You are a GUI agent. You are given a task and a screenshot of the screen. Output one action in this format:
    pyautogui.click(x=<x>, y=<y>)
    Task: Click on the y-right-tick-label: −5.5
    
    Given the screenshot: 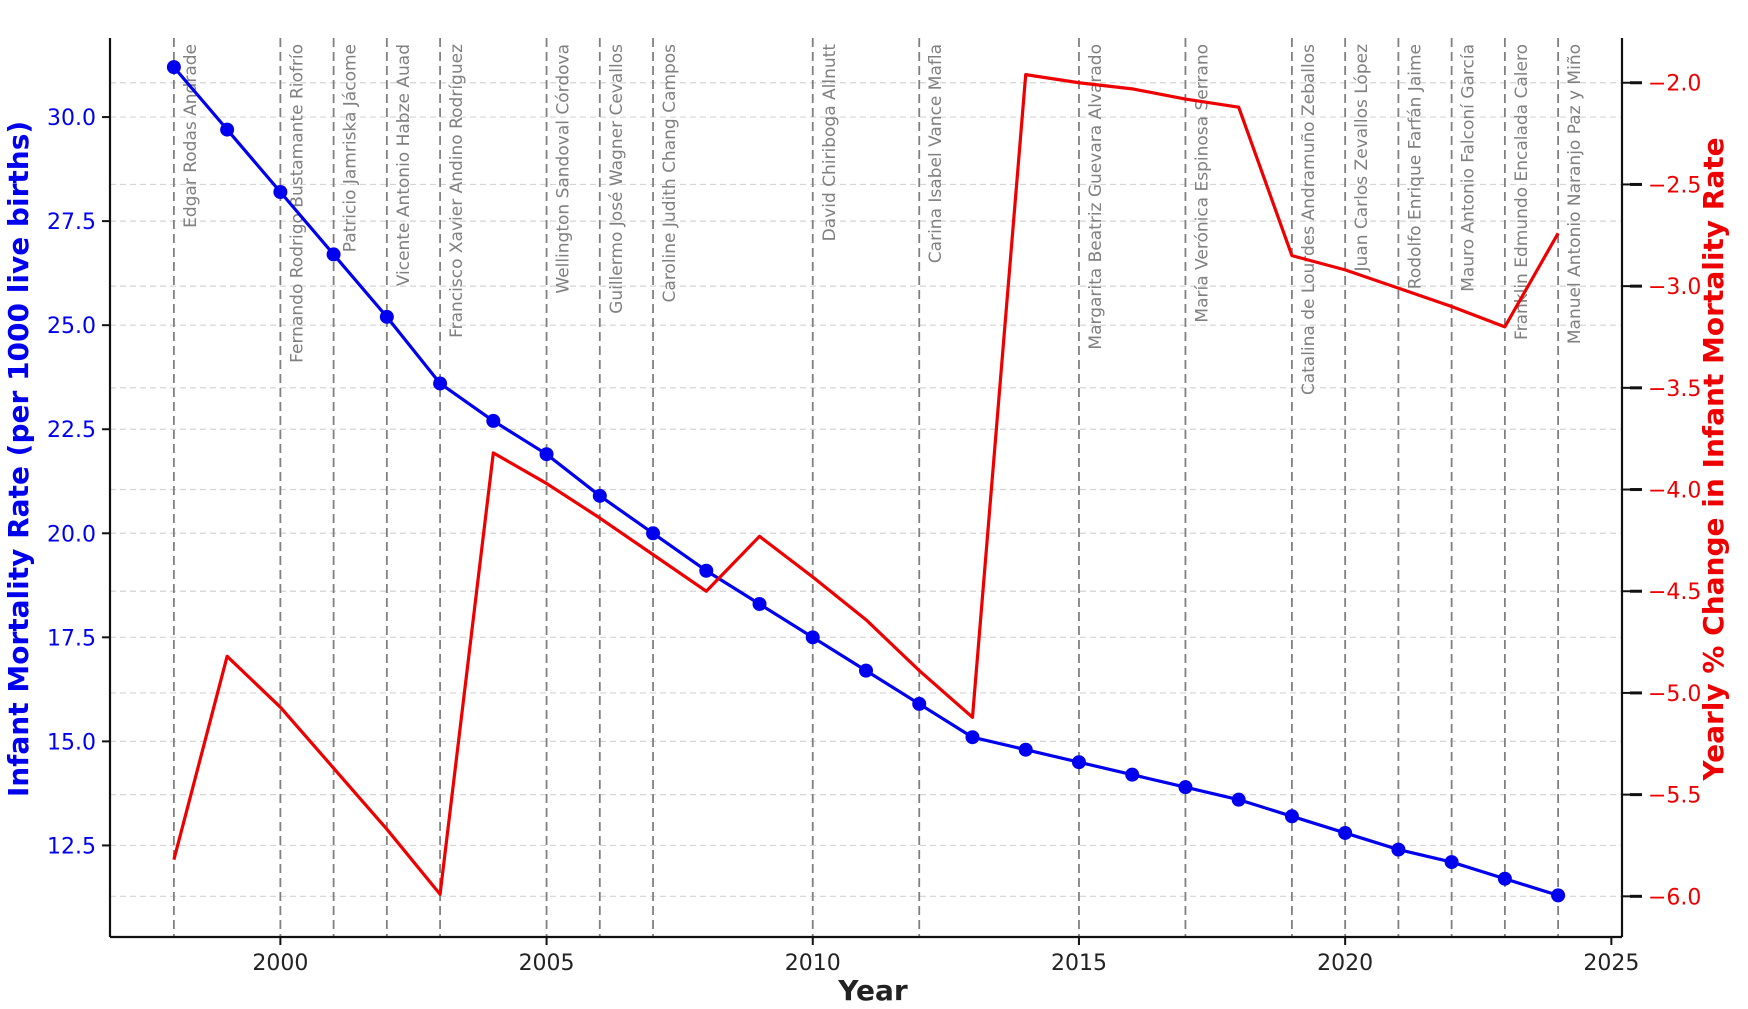 What is the action you would take?
    pyautogui.click(x=1674, y=796)
    